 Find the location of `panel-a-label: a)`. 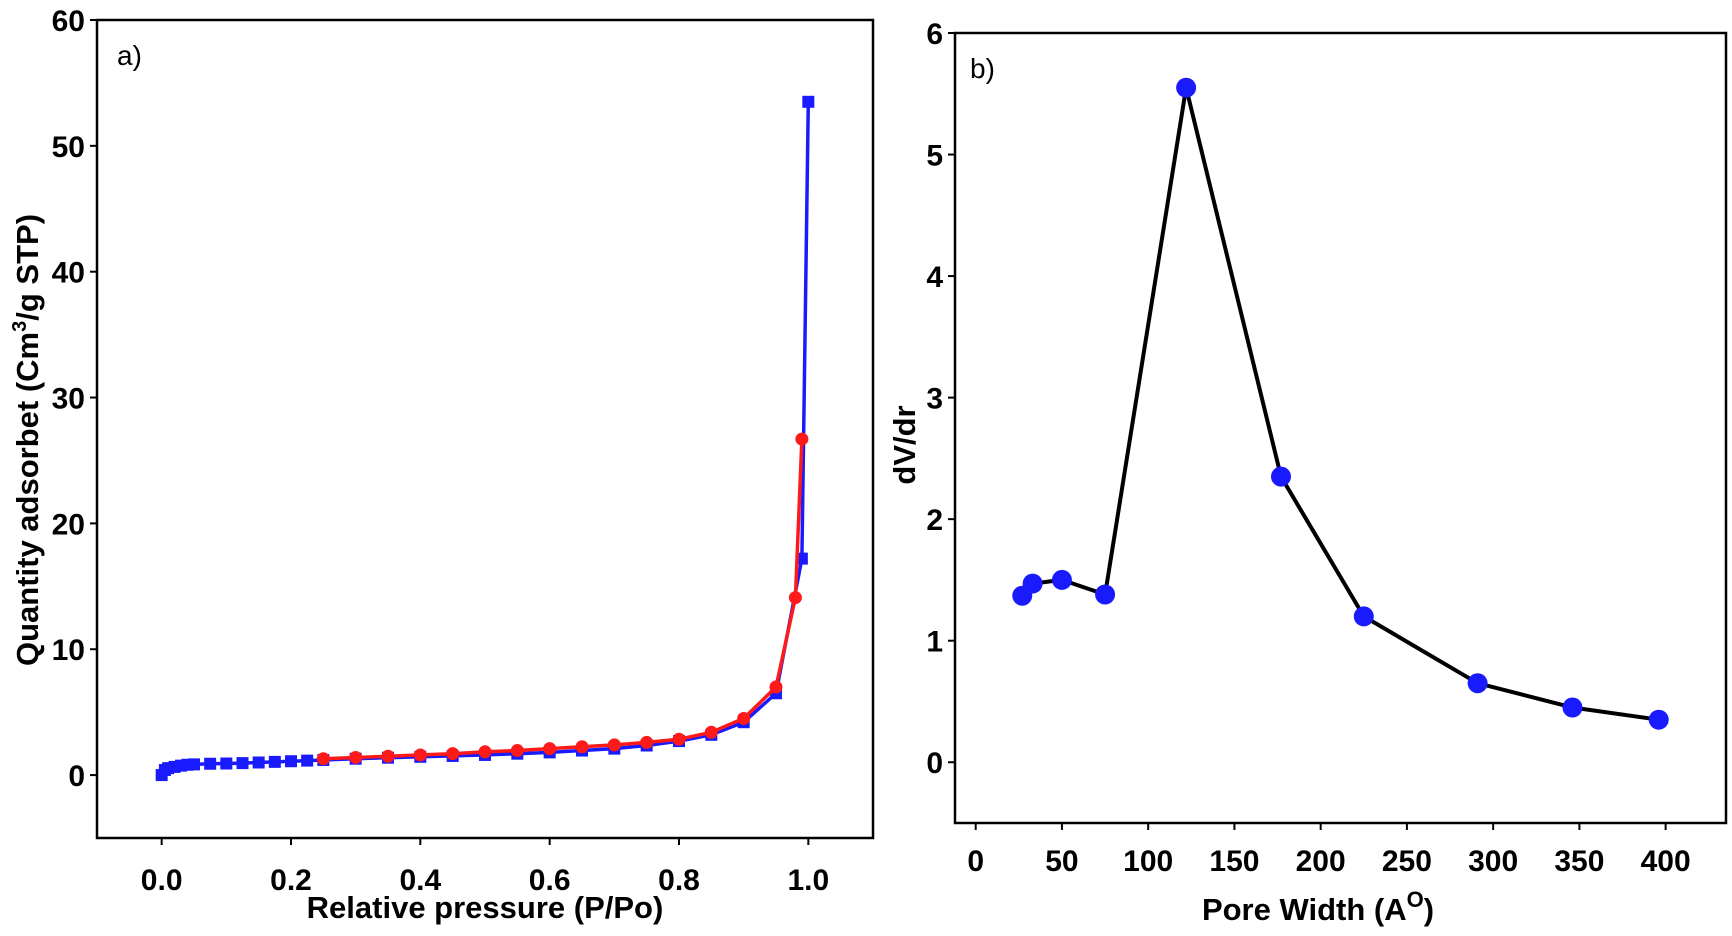

panel-a-label: a) is located at coordinates (129, 55).